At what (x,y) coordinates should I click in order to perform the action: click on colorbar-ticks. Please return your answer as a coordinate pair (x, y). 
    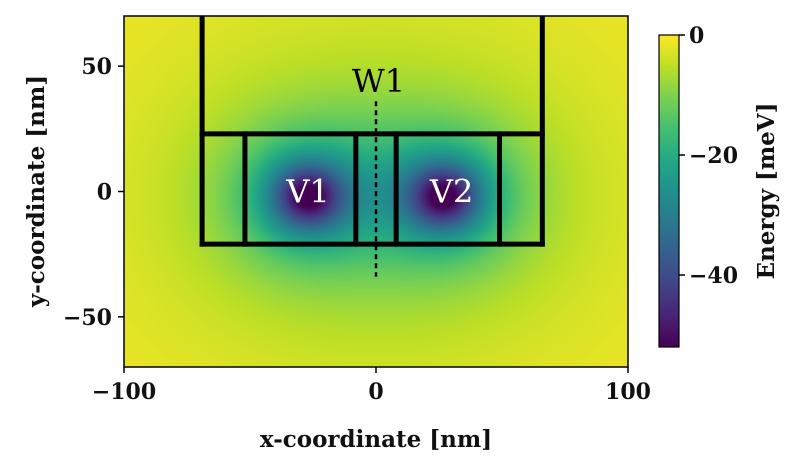
    Looking at the image, I should click on (682, 155).